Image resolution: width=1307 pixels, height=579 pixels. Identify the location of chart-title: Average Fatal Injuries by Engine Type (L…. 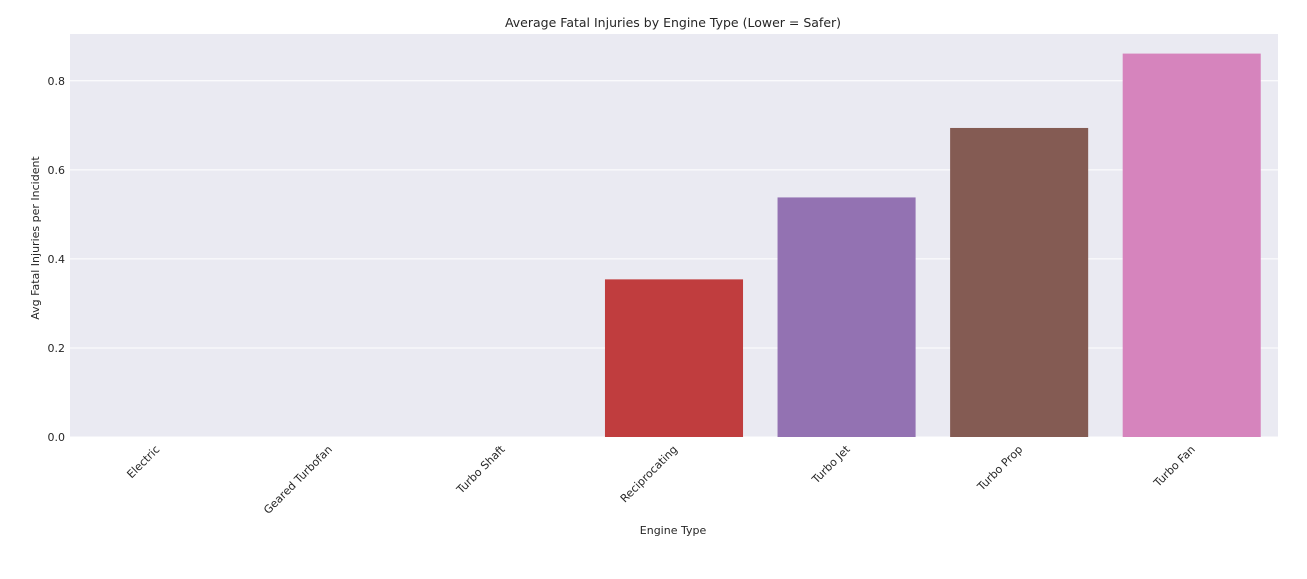
(673, 22).